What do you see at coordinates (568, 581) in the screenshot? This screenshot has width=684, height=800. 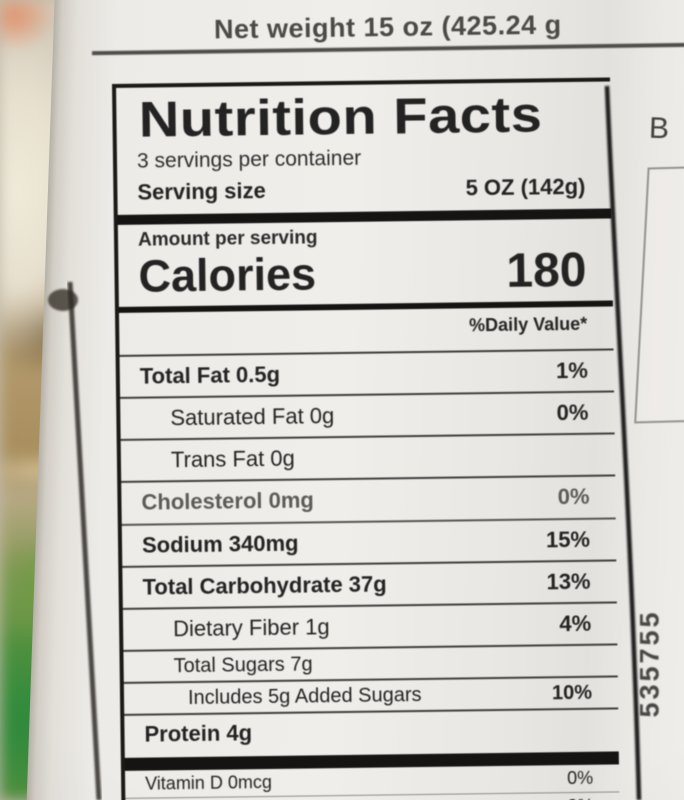 I see `daily-value-percent: 13%` at bounding box center [568, 581].